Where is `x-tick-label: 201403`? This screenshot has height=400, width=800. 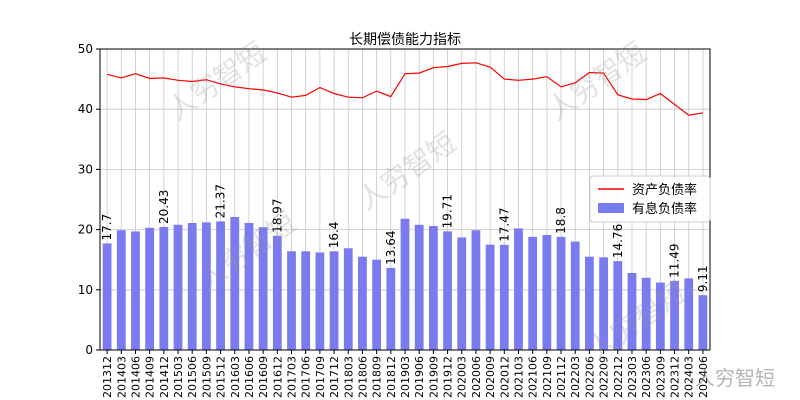
x-tick-label: 201403 is located at coordinates (121, 377).